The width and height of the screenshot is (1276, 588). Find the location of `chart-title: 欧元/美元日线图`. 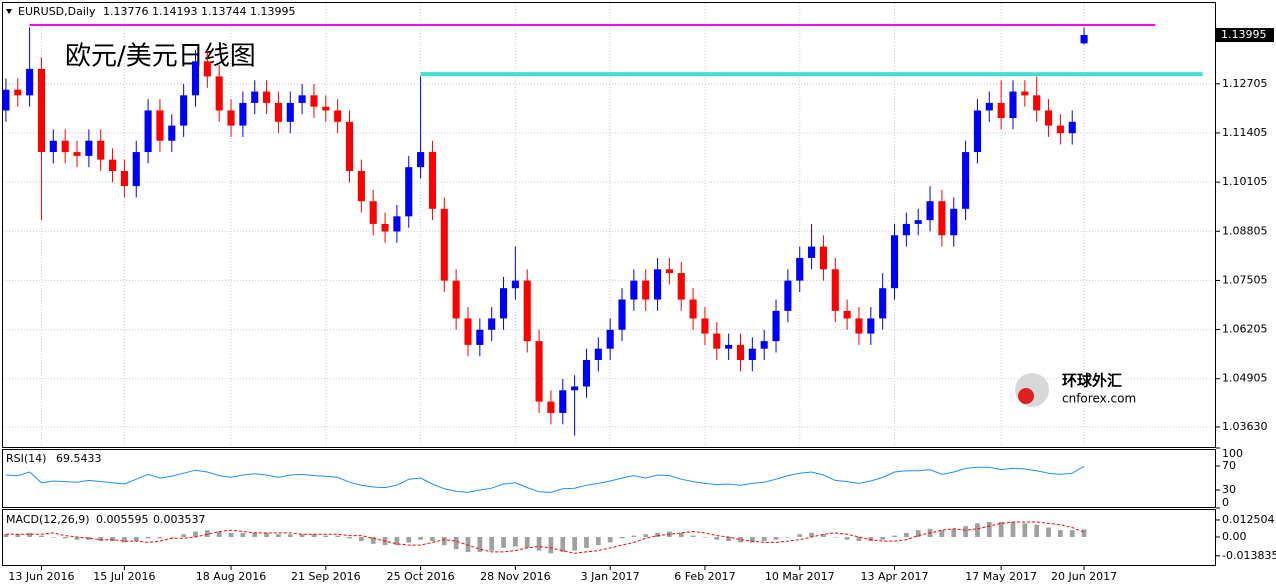

chart-title: 欧元/美元日线图 is located at coordinates (160, 57).